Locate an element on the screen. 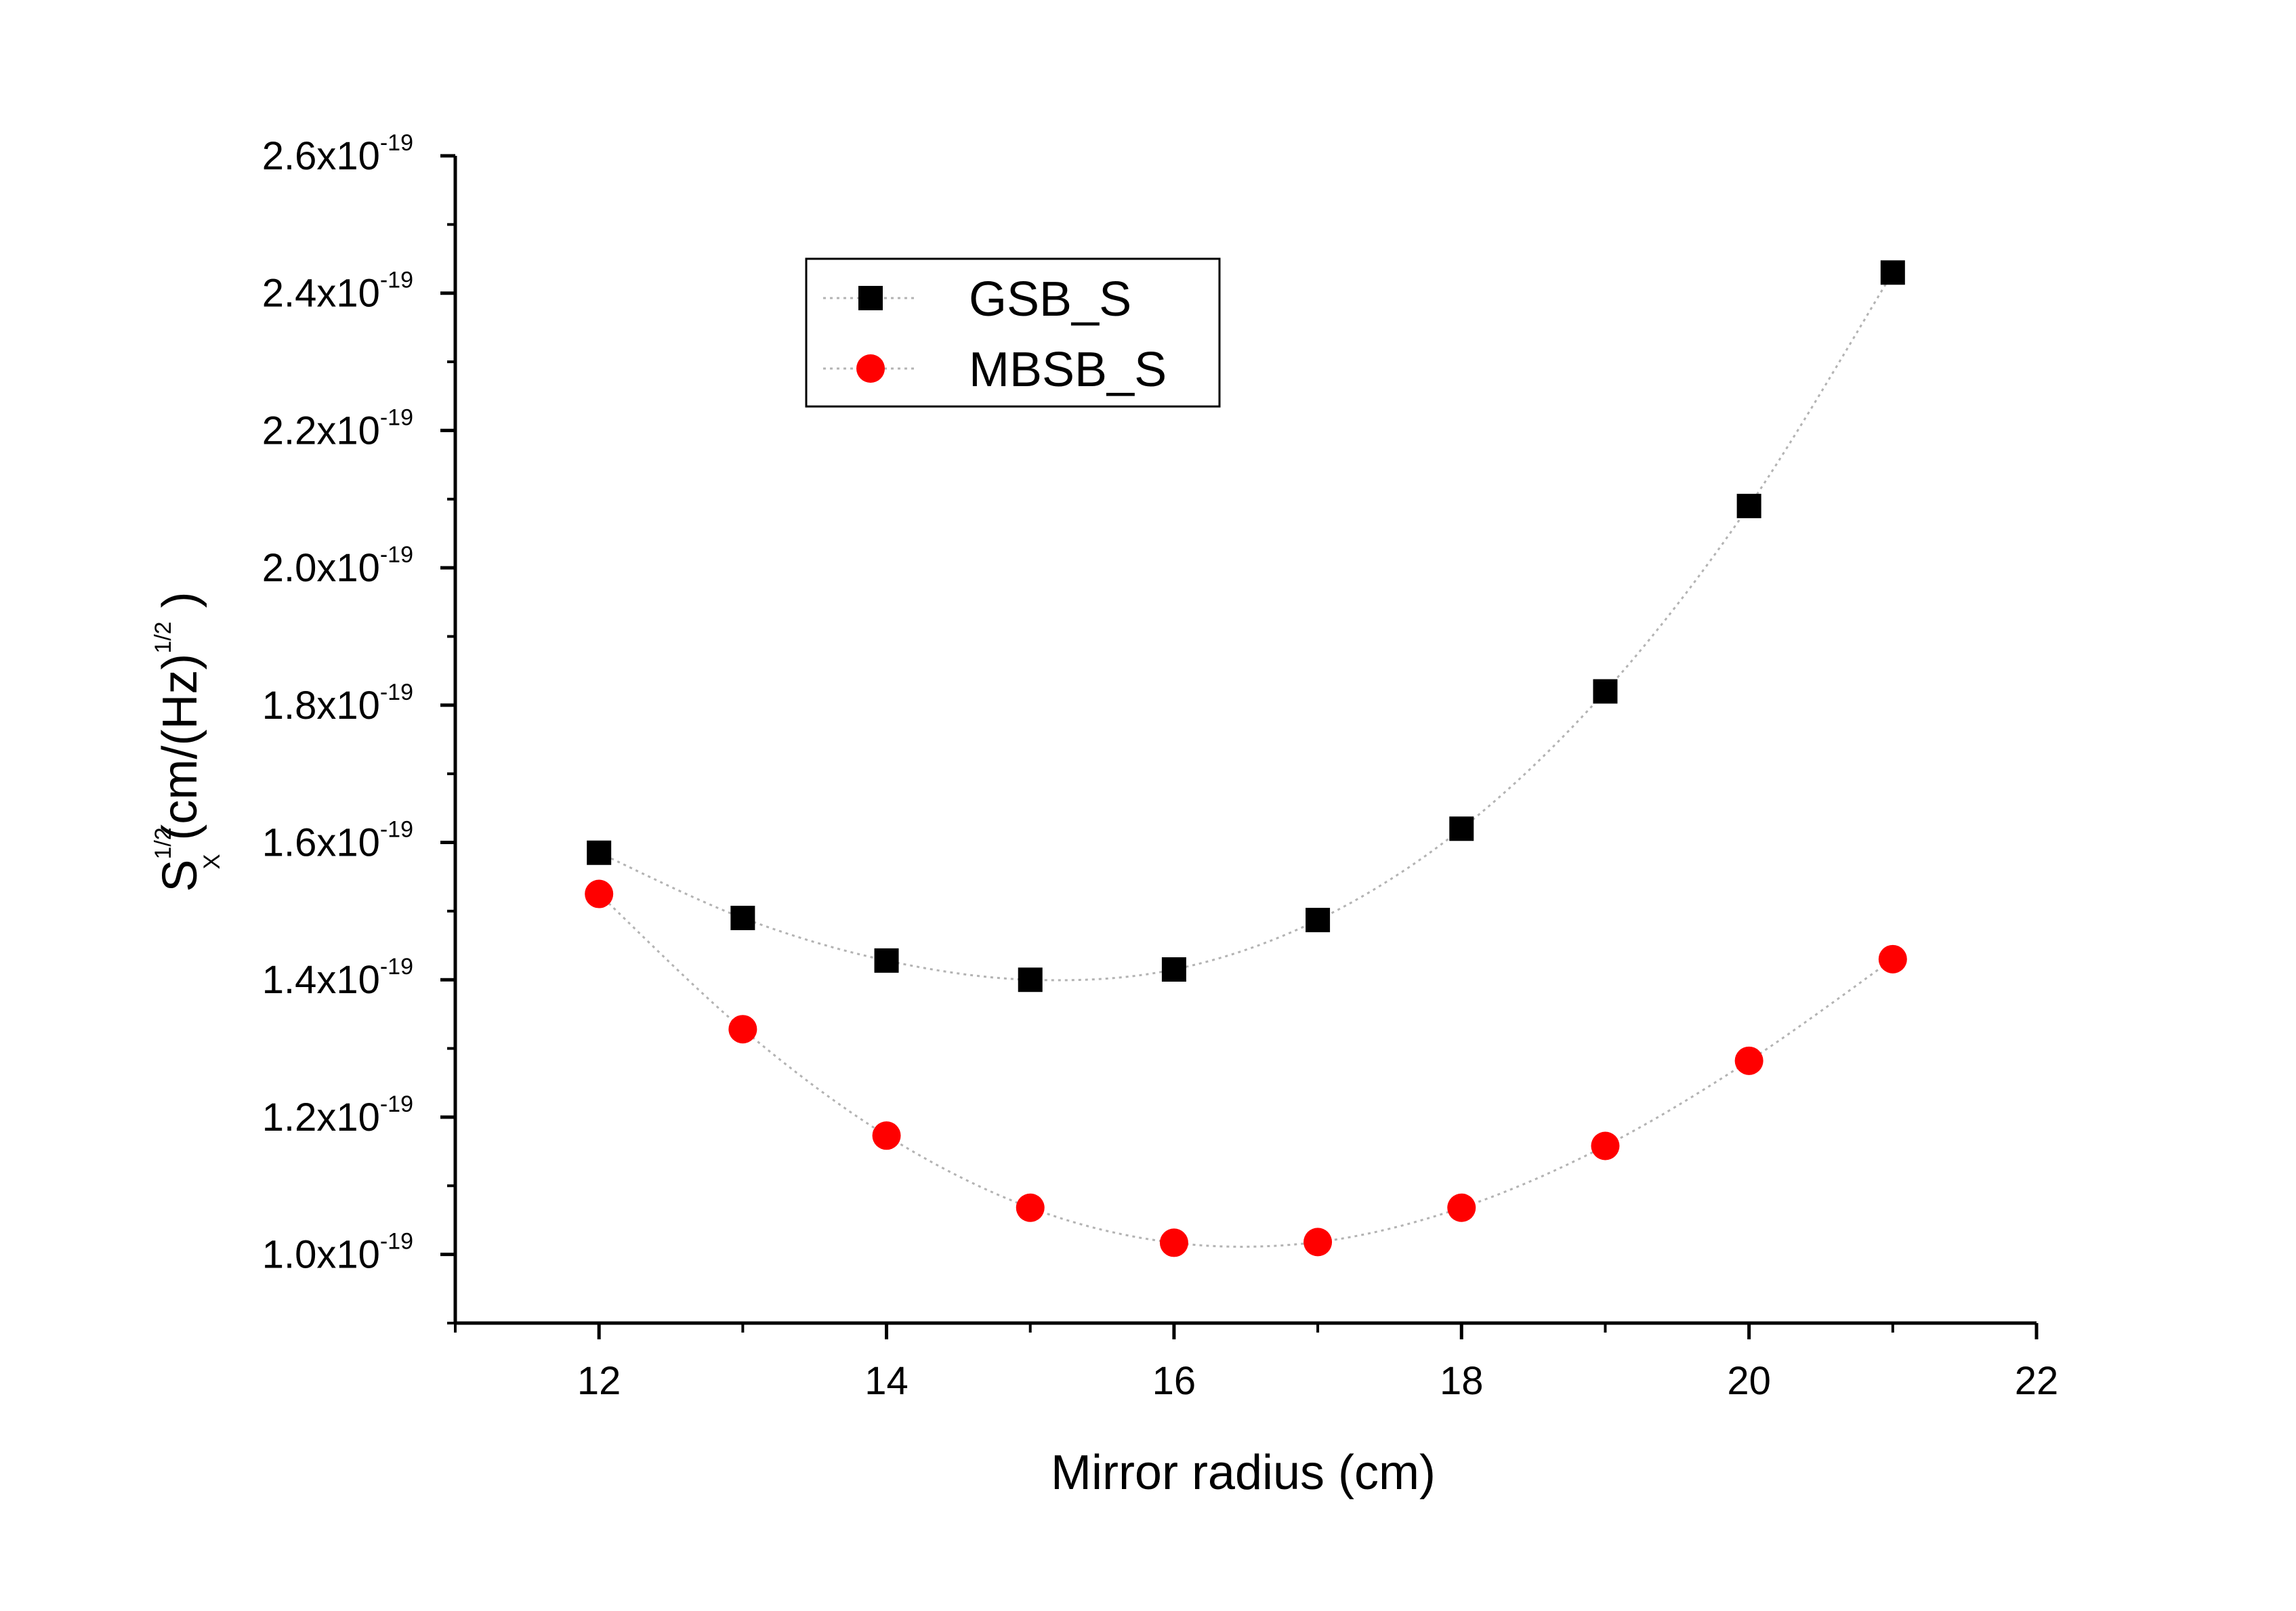  series-line-MBSB_S is located at coordinates (1246, 1071).